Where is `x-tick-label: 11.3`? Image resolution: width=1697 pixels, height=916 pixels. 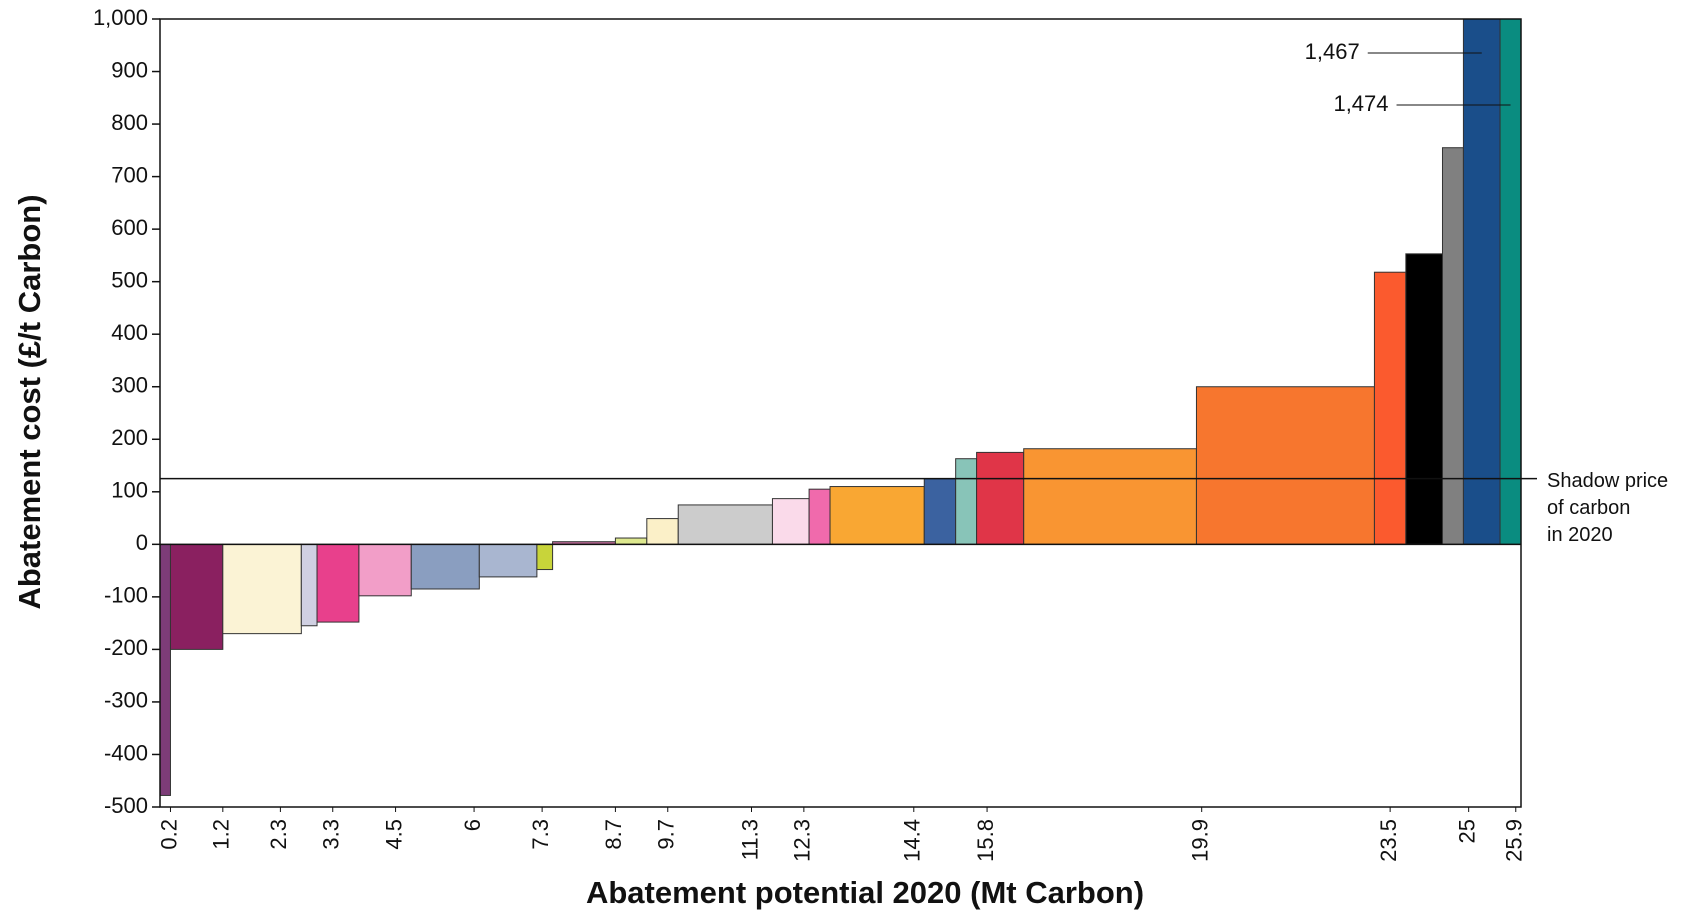 x-tick-label: 11.3 is located at coordinates (749, 839).